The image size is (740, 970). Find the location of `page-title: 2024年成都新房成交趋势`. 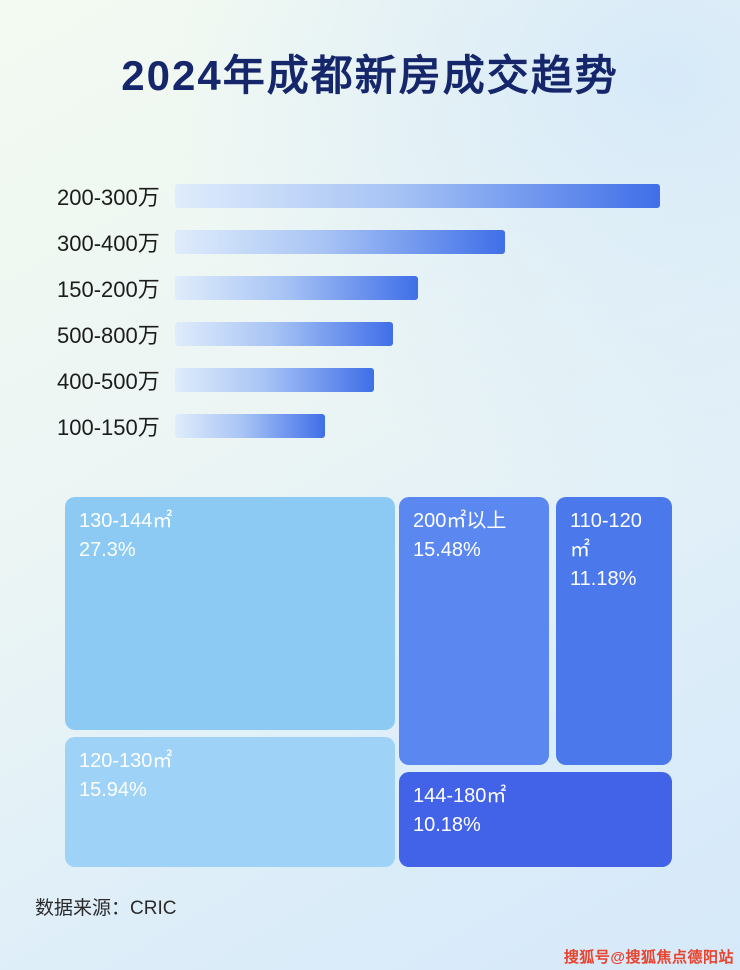

page-title: 2024年成都新房成交趋势 is located at coordinates (370, 75).